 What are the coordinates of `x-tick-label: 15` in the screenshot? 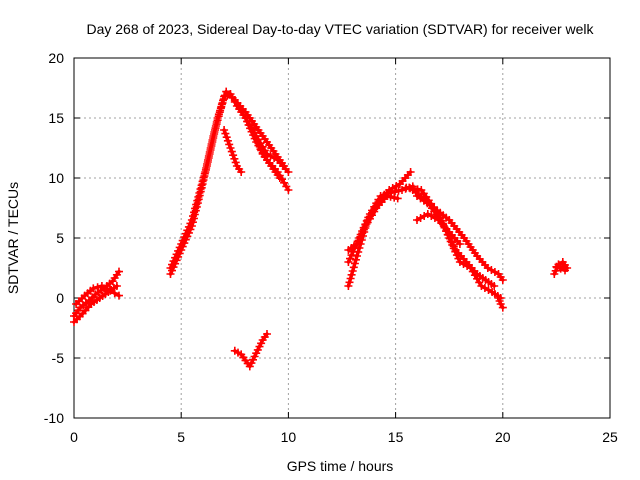 It's located at (396, 437).